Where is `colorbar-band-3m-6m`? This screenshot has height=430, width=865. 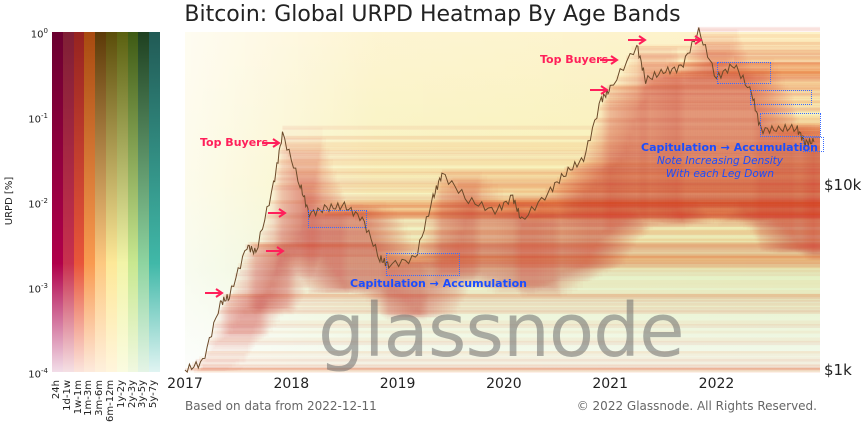 colorbar-band-3m-6m is located at coordinates (100, 202).